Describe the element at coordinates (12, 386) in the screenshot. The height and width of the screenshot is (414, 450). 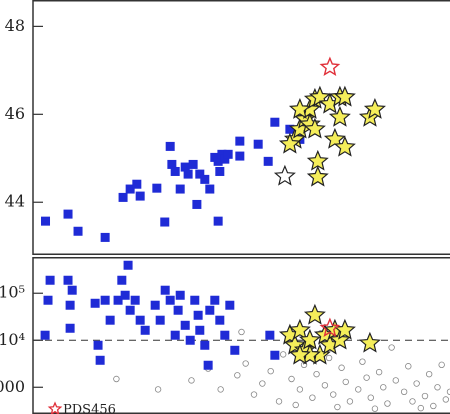
I see `y-tick-label: 1000` at that location.